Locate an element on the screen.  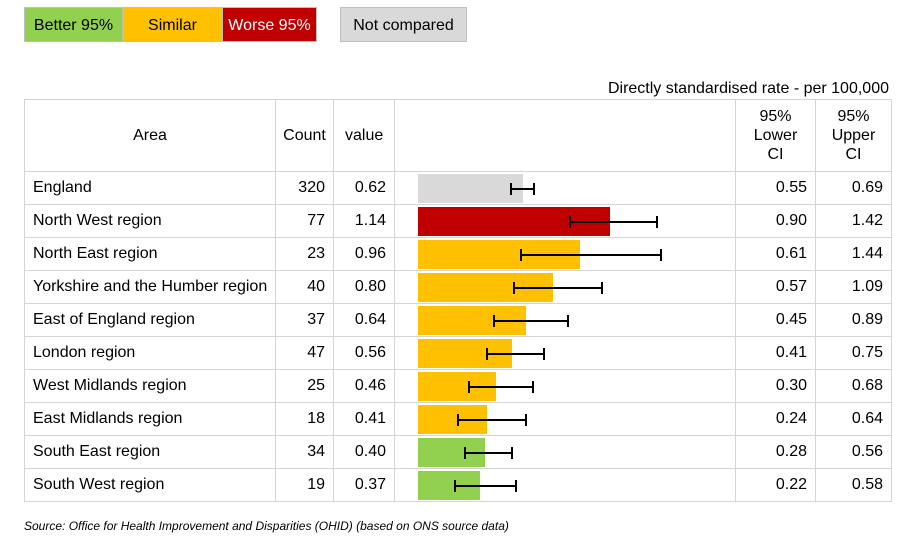
upper-ci-cell: 1.44 is located at coordinates (853, 254).